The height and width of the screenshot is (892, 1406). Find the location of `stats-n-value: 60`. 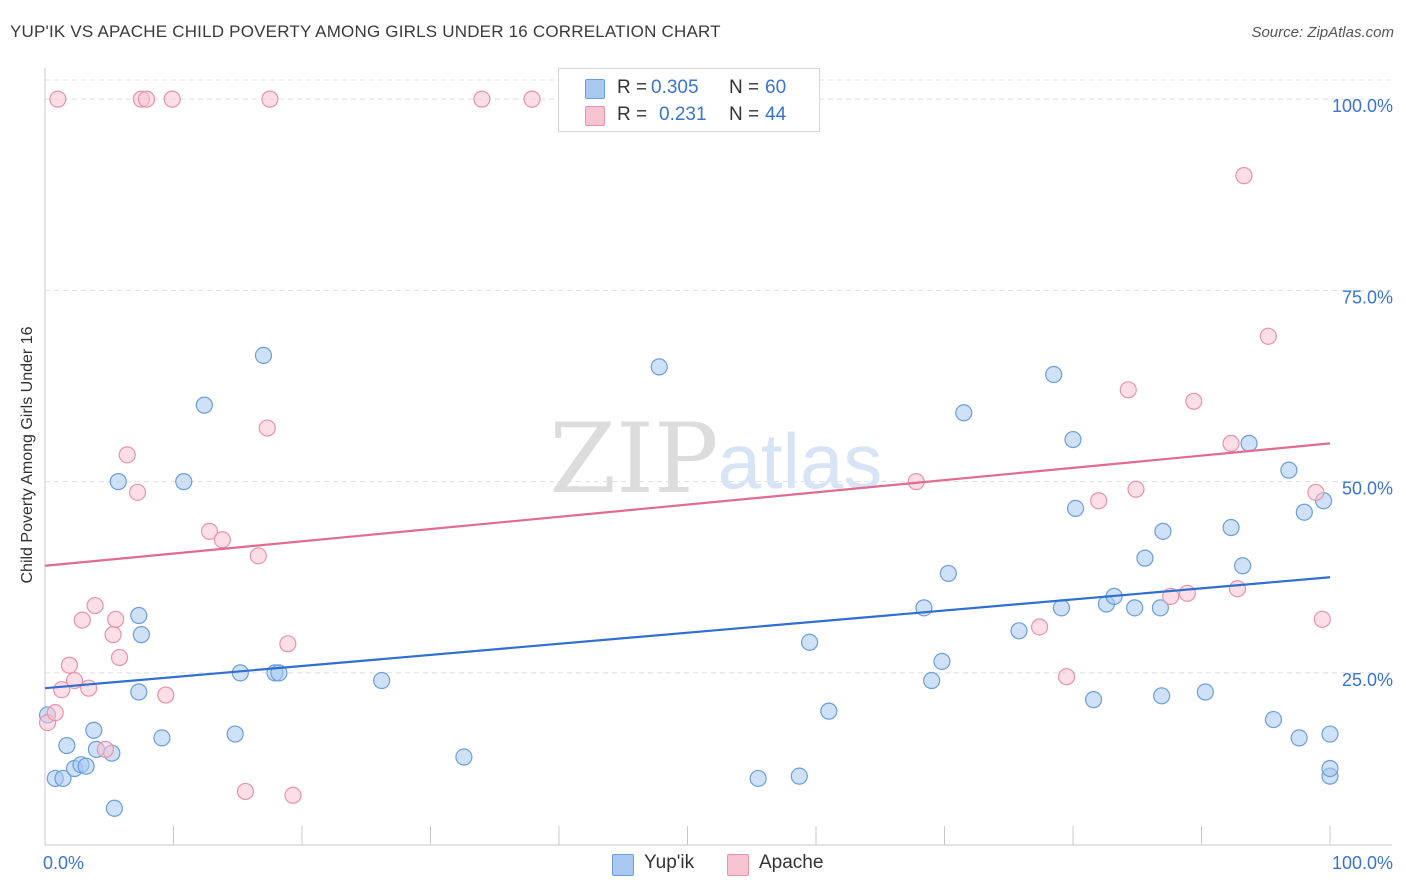

stats-n-value: 60 is located at coordinates (776, 87).